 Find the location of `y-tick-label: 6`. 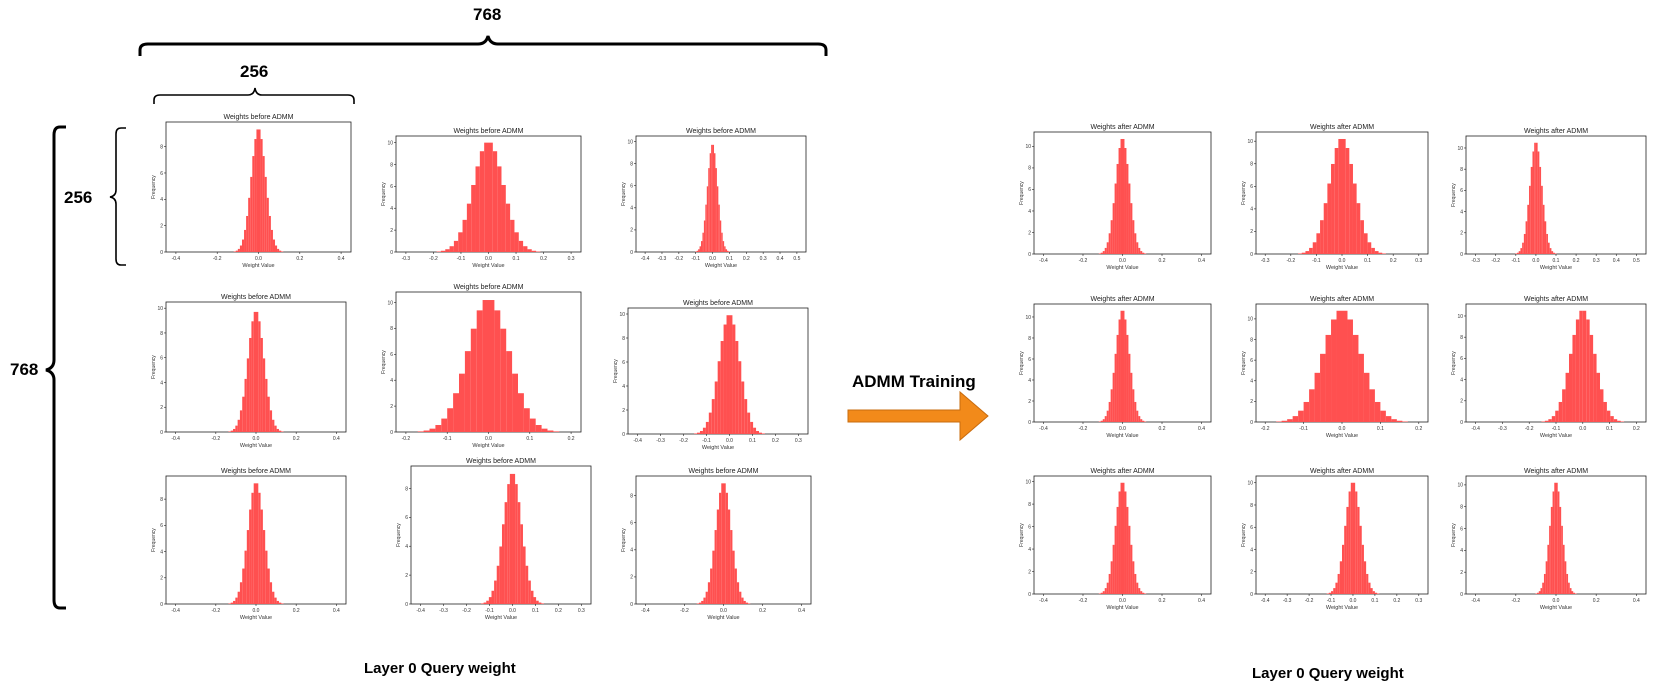

y-tick-label: 6 is located at coordinates (623, 363).